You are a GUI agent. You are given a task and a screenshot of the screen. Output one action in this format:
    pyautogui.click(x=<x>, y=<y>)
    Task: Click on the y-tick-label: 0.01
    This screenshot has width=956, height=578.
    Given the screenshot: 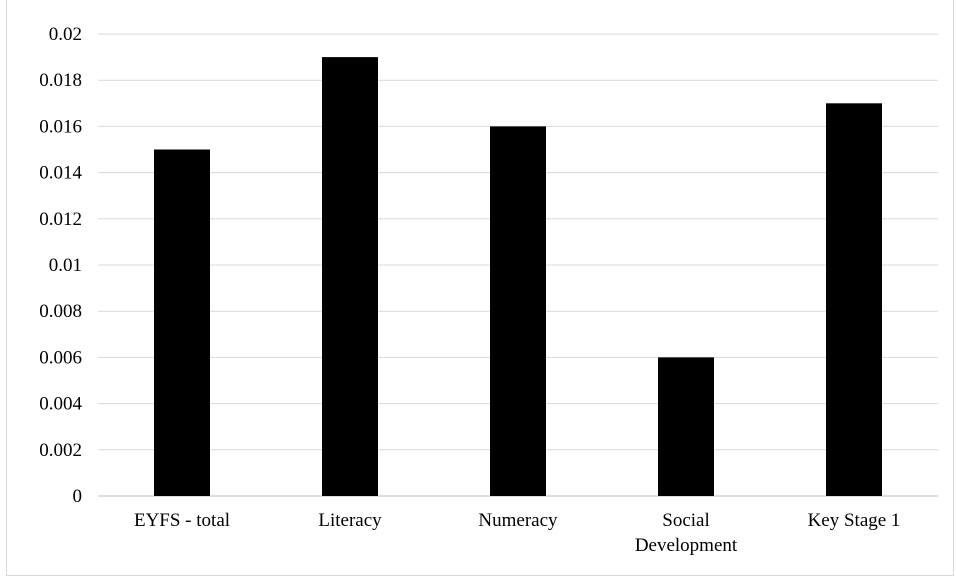 What is the action you would take?
    pyautogui.click(x=65, y=265)
    